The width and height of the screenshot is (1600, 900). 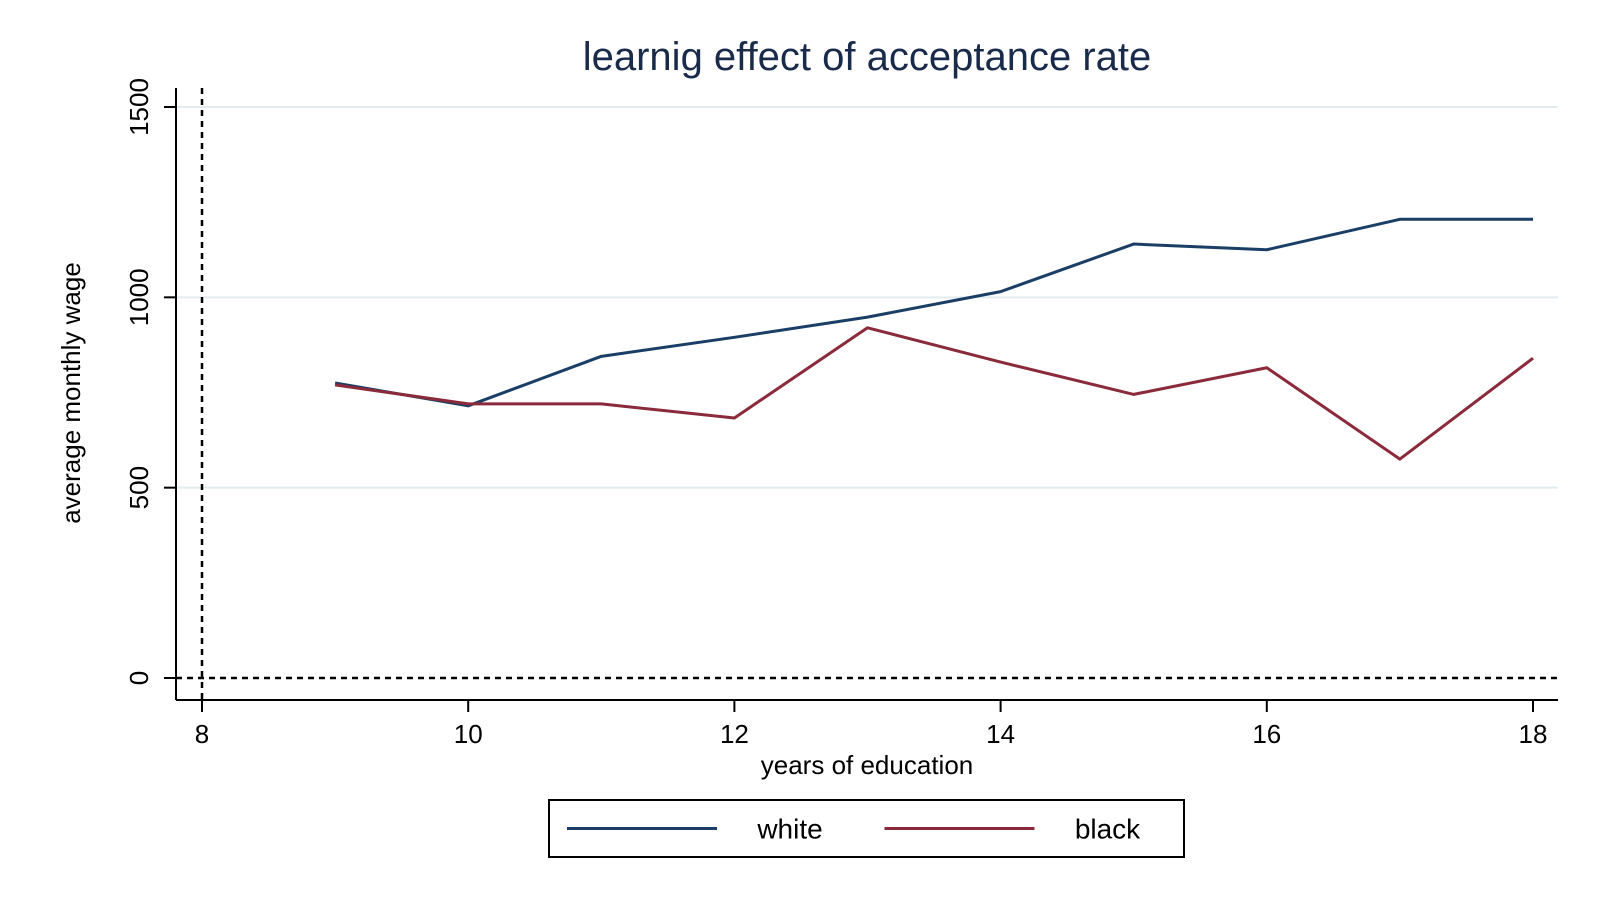 What do you see at coordinates (1108, 829) in the screenshot?
I see `legend-label-black: black` at bounding box center [1108, 829].